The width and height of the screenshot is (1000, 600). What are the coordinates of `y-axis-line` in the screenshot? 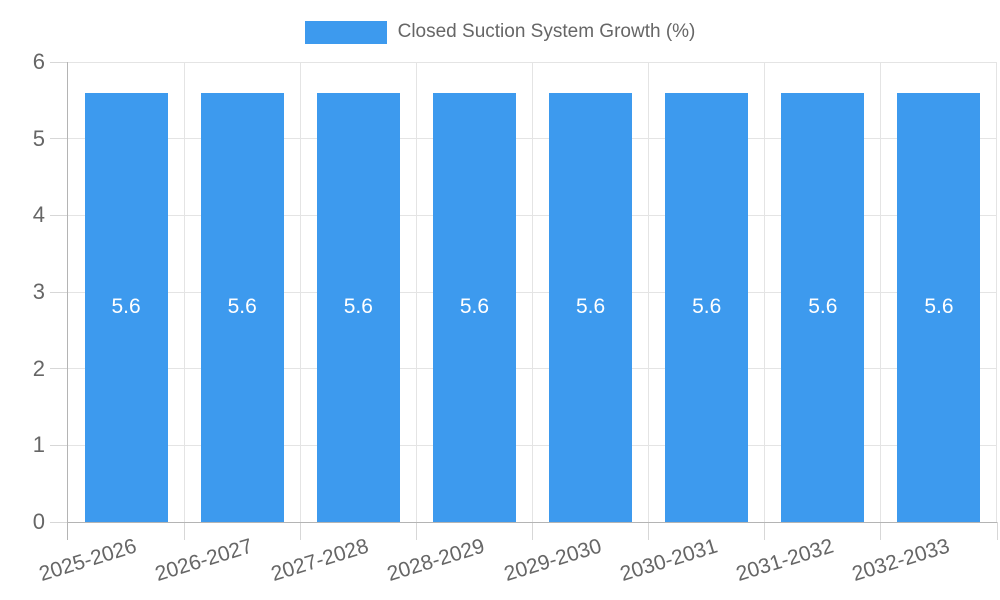 It's located at (67, 301).